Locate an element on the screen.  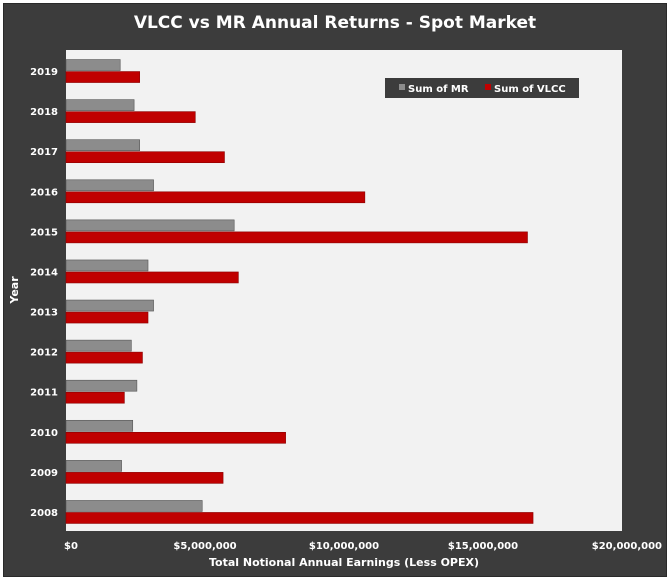
x-tick-label-4: $20,000,000 is located at coordinates (627, 546).